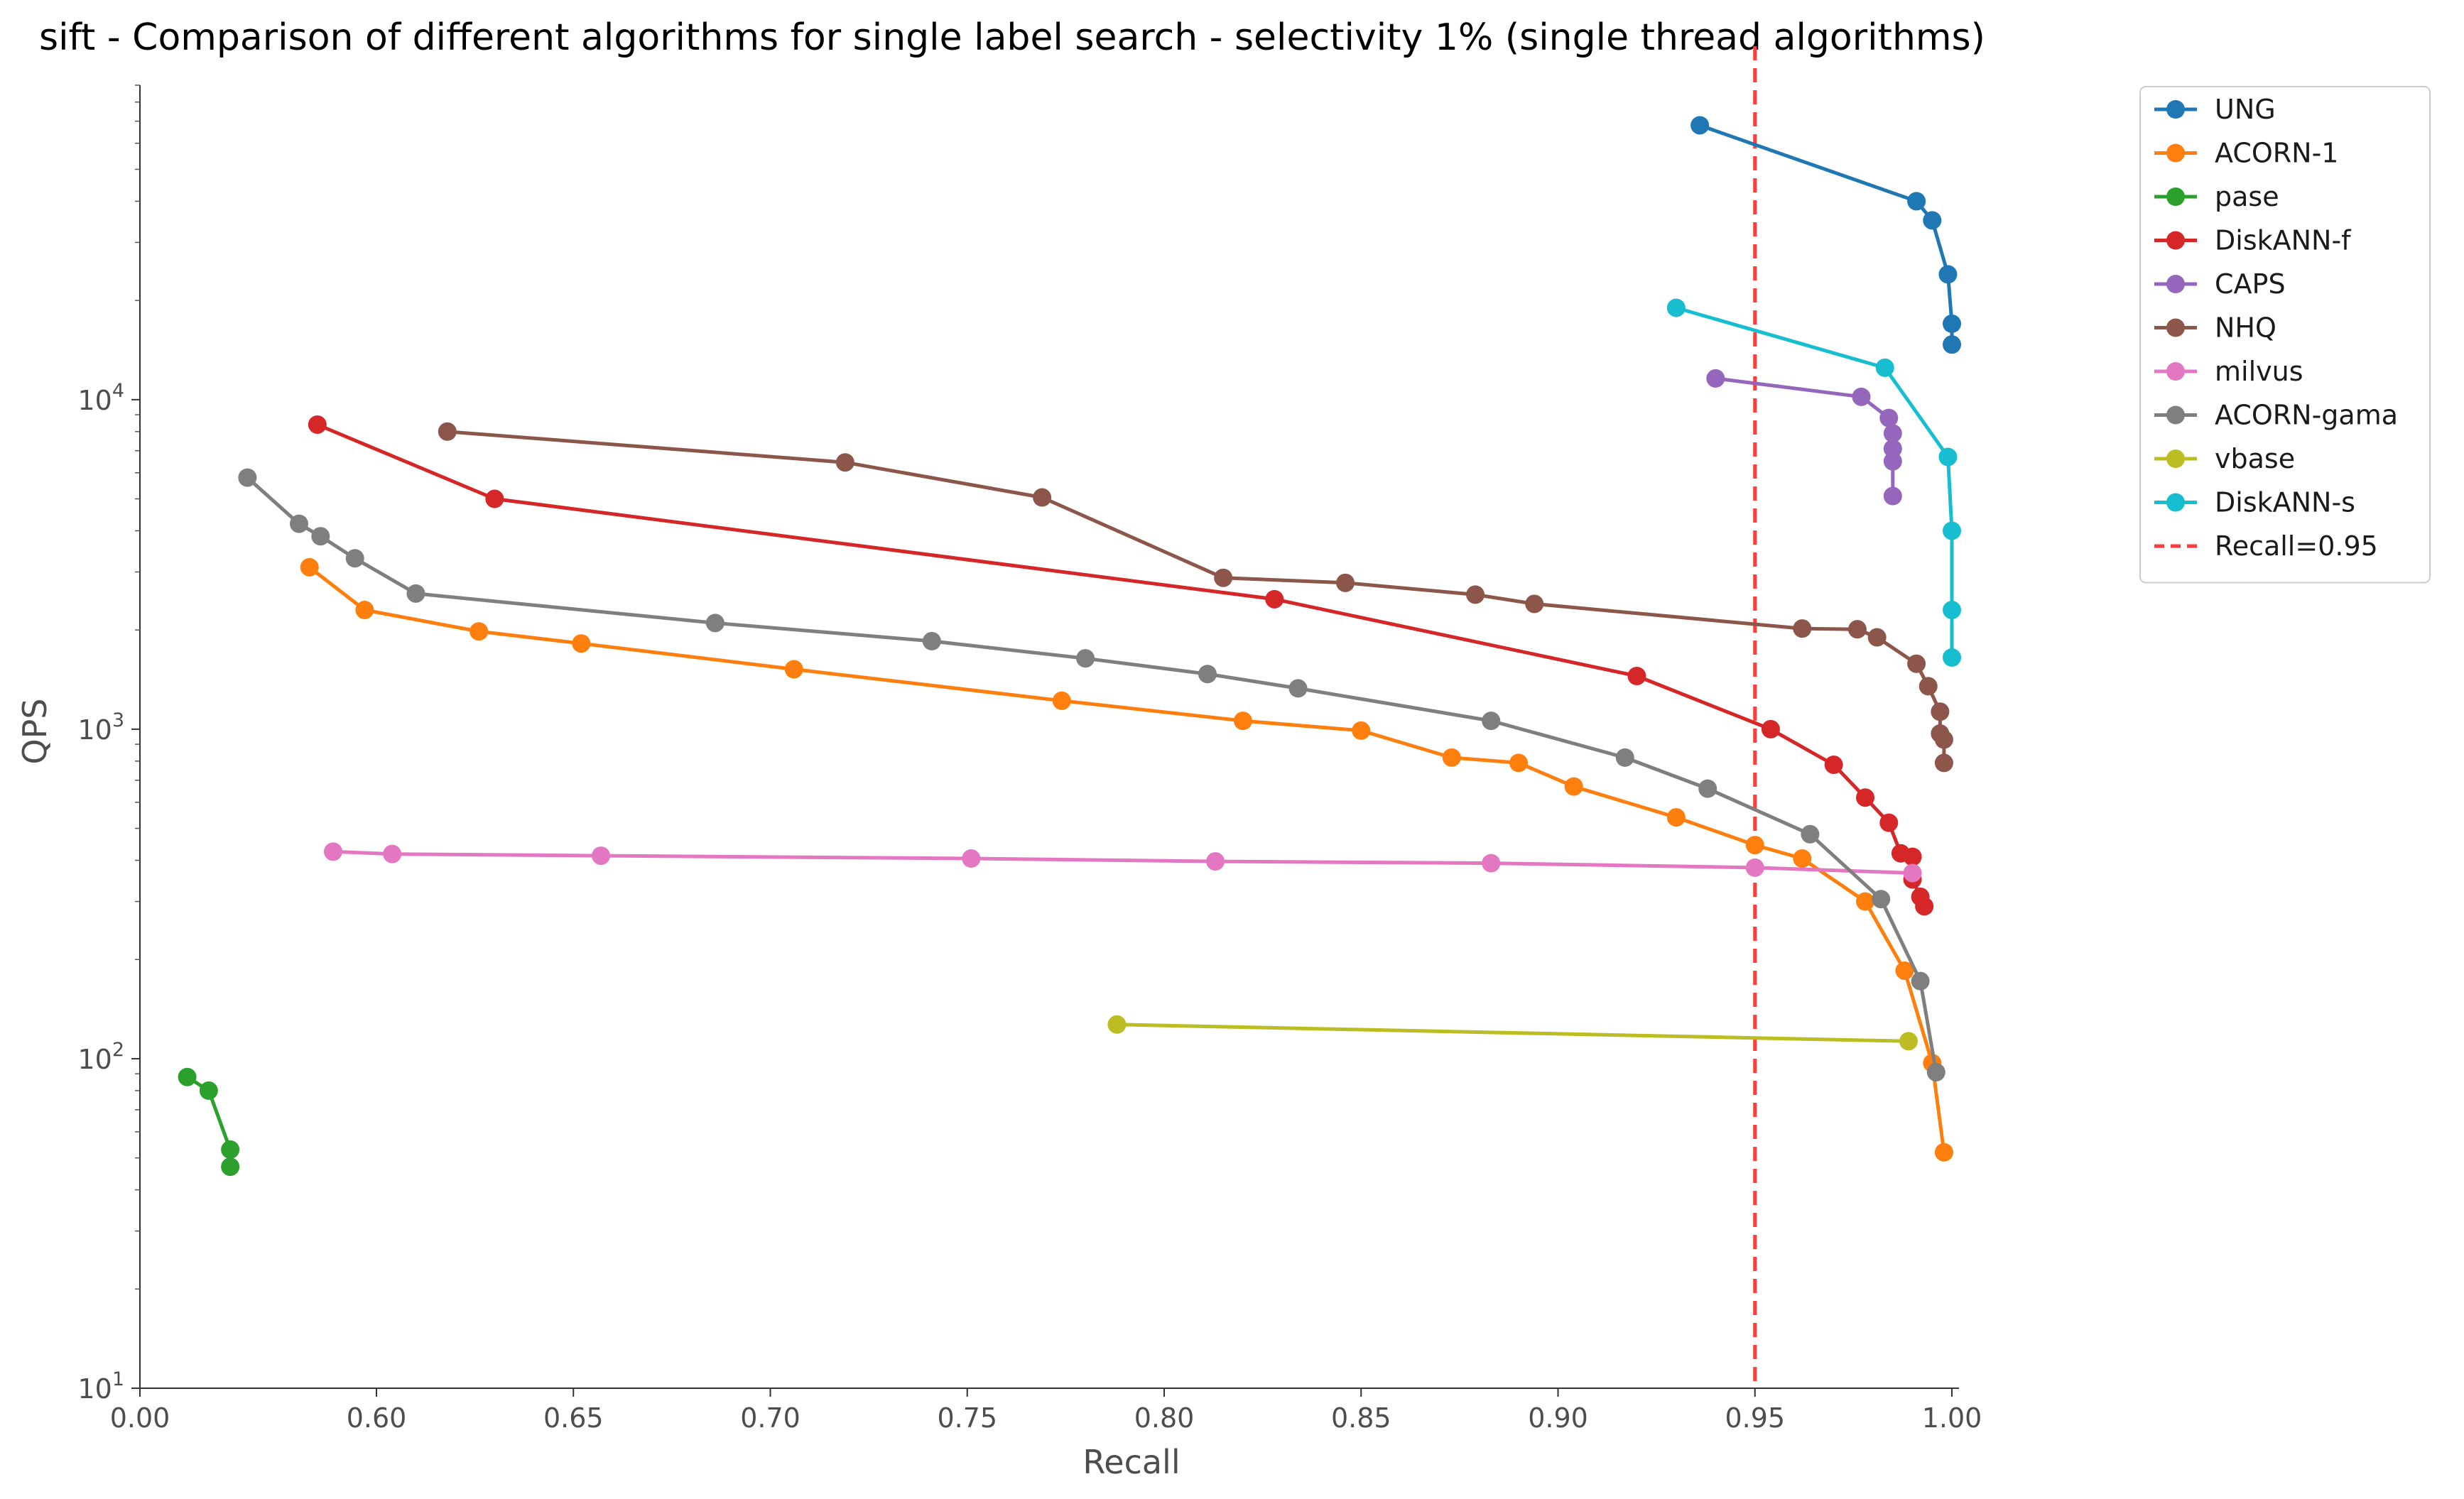  What do you see at coordinates (377, 1418) in the screenshot?
I see `x-tick-label: 0.60` at bounding box center [377, 1418].